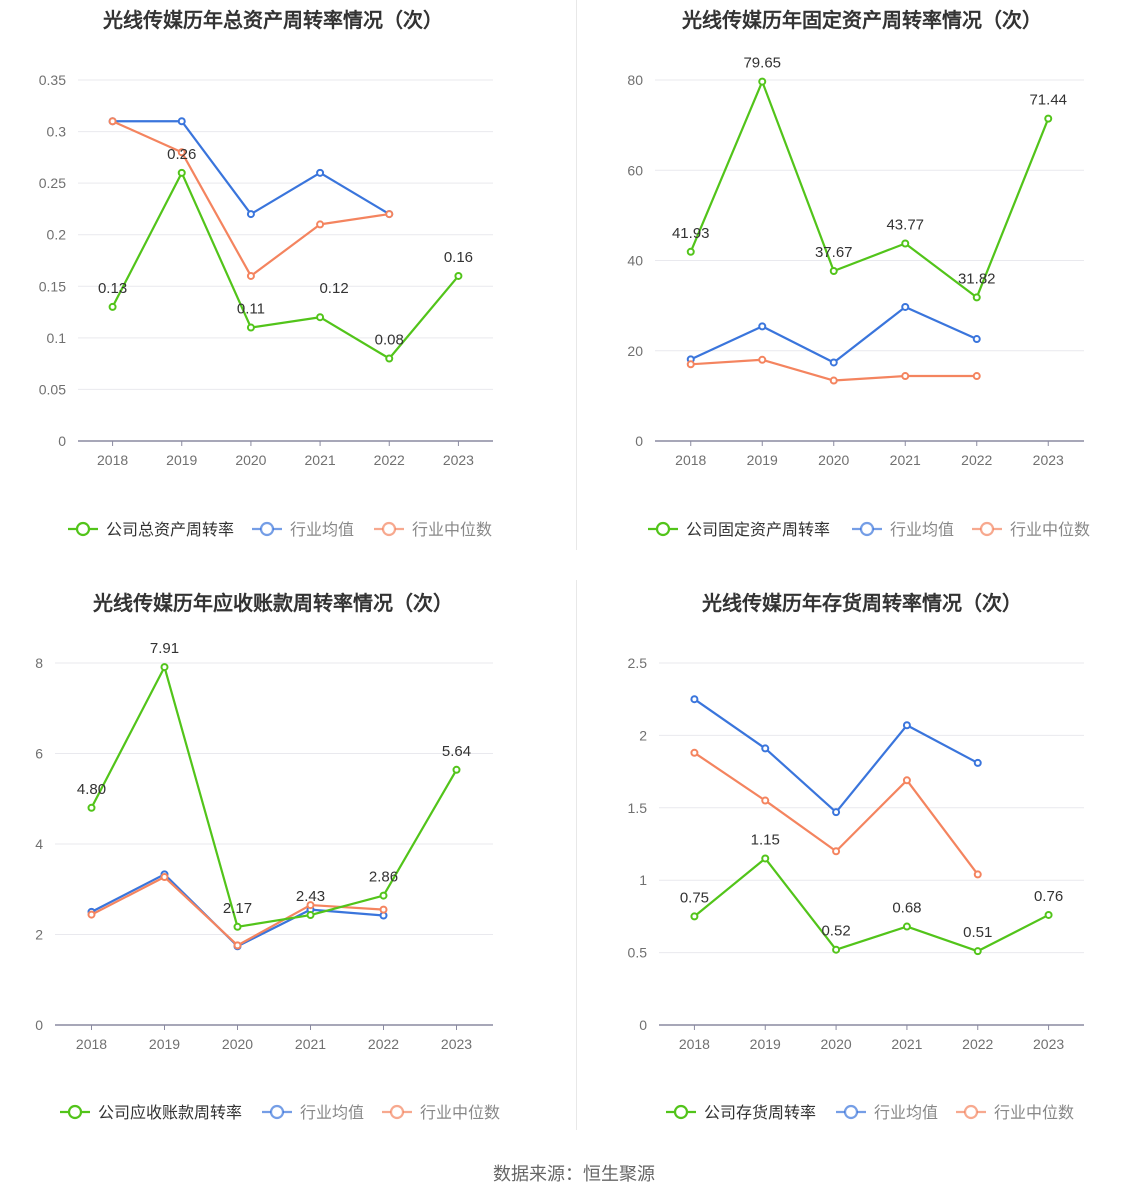 The height and width of the screenshot is (1202, 1148). Describe the element at coordinates (52, 183) in the screenshot. I see `y-tick-label: 0.25` at that location.